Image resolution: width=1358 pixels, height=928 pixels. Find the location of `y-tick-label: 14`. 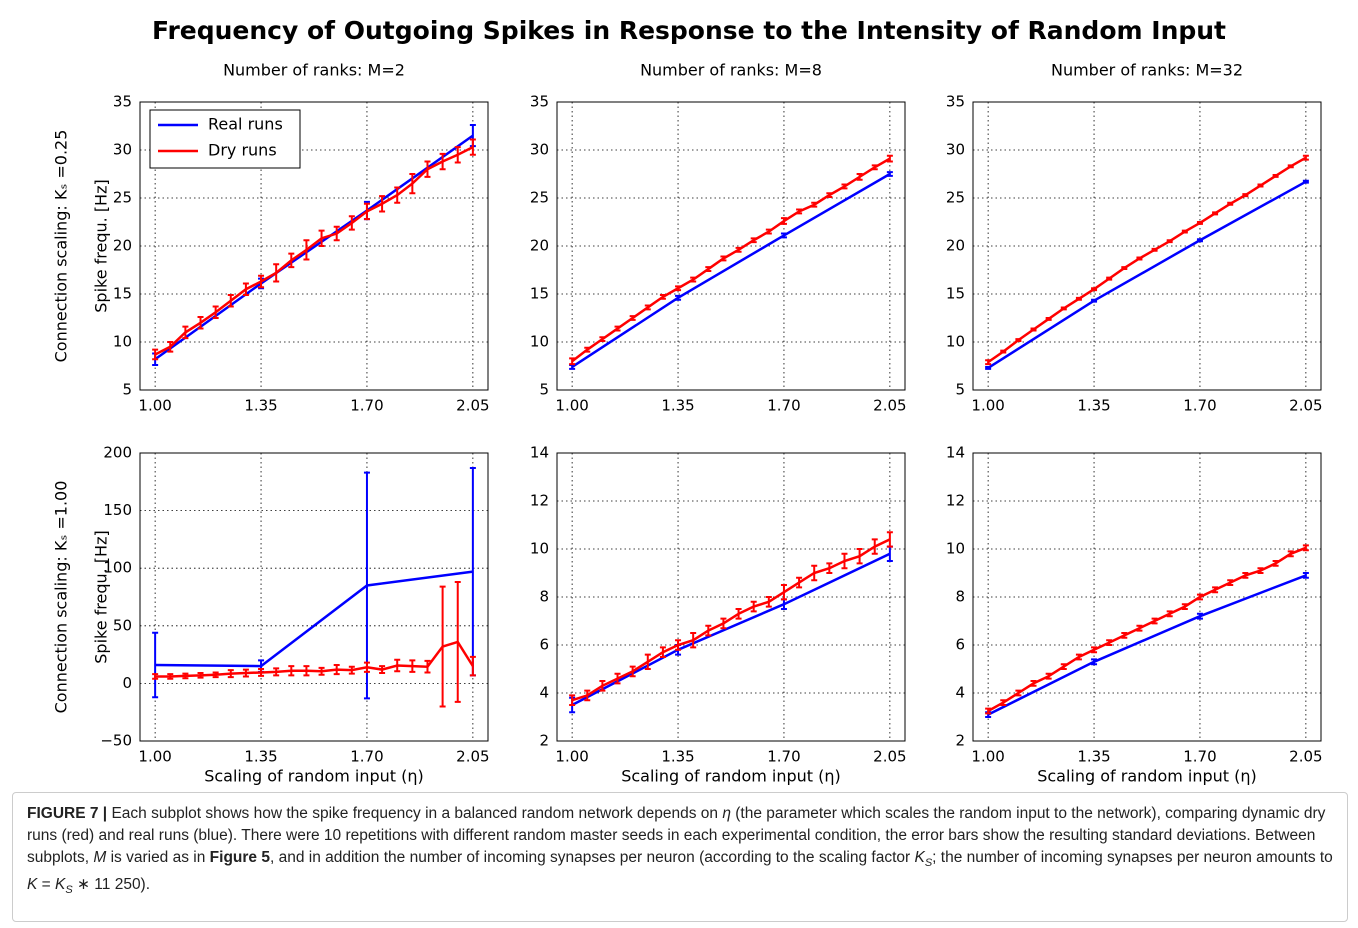

y-tick-label: 14 is located at coordinates (539, 453).